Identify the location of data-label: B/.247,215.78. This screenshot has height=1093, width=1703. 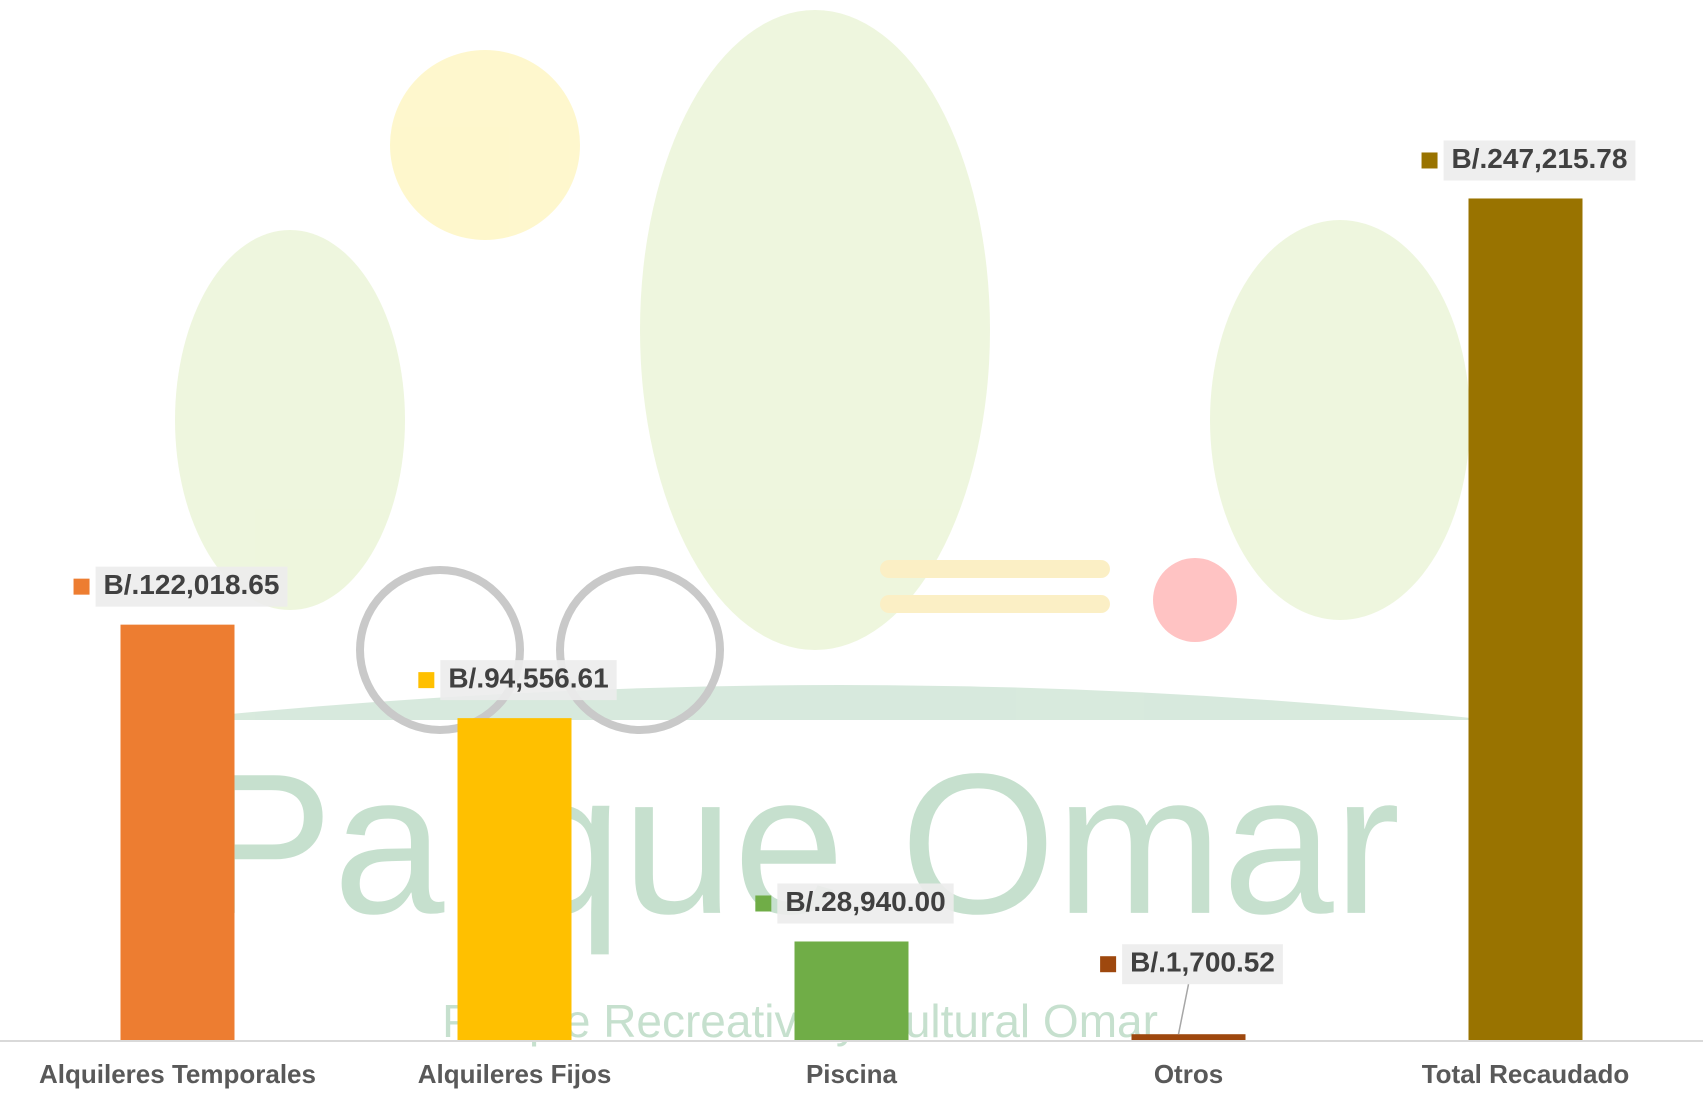
(1540, 158).